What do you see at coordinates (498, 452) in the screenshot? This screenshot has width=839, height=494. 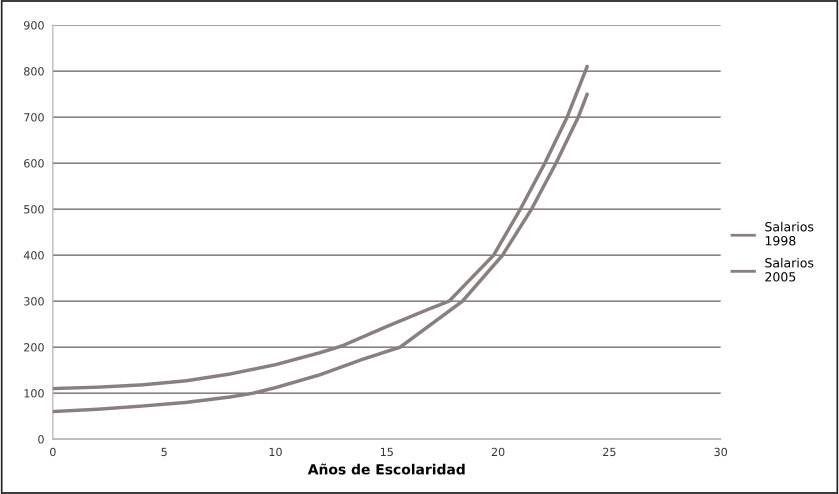 I see `x-tick-label: 20` at bounding box center [498, 452].